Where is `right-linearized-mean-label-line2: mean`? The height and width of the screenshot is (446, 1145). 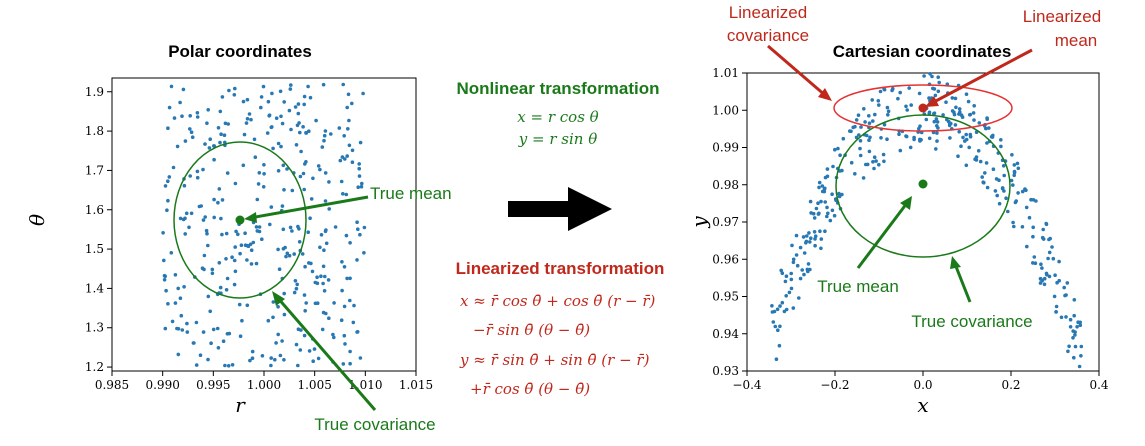
right-linearized-mean-label-line2: mean is located at coordinates (1076, 40).